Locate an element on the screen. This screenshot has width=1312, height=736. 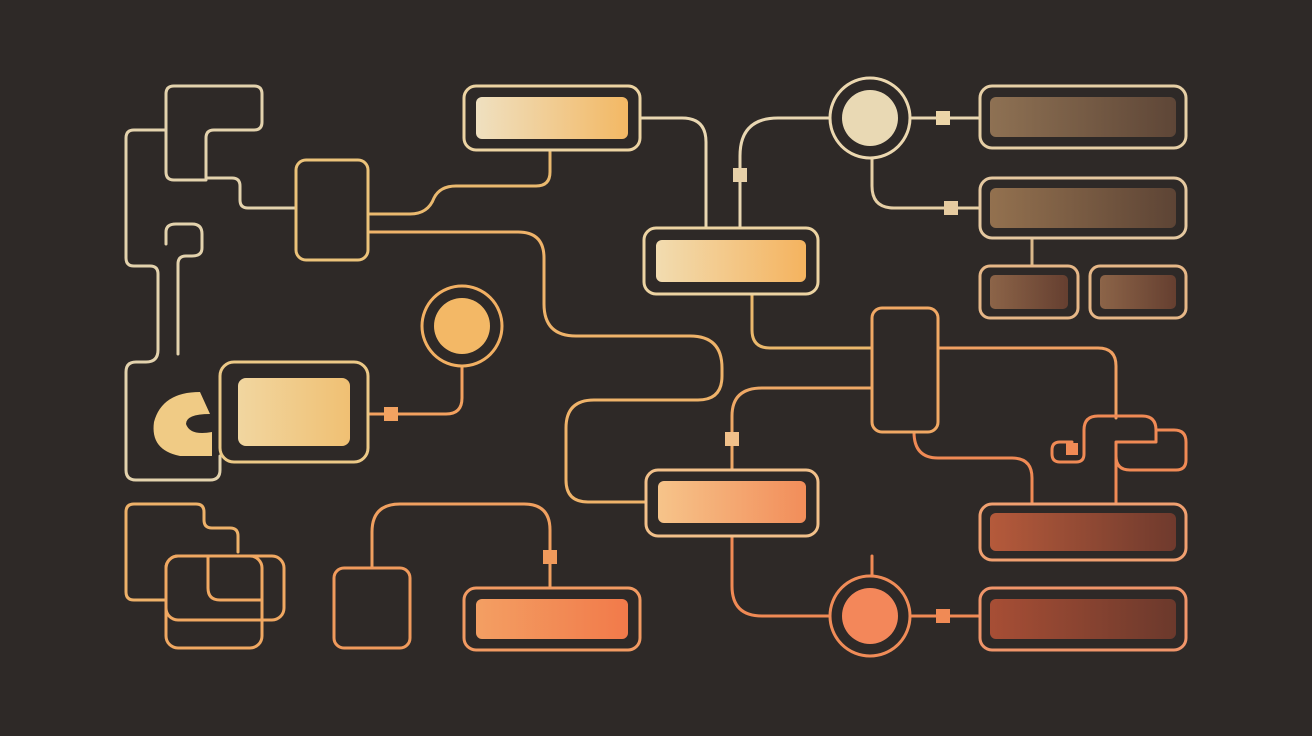
bar-left is located at coordinates (294, 412).